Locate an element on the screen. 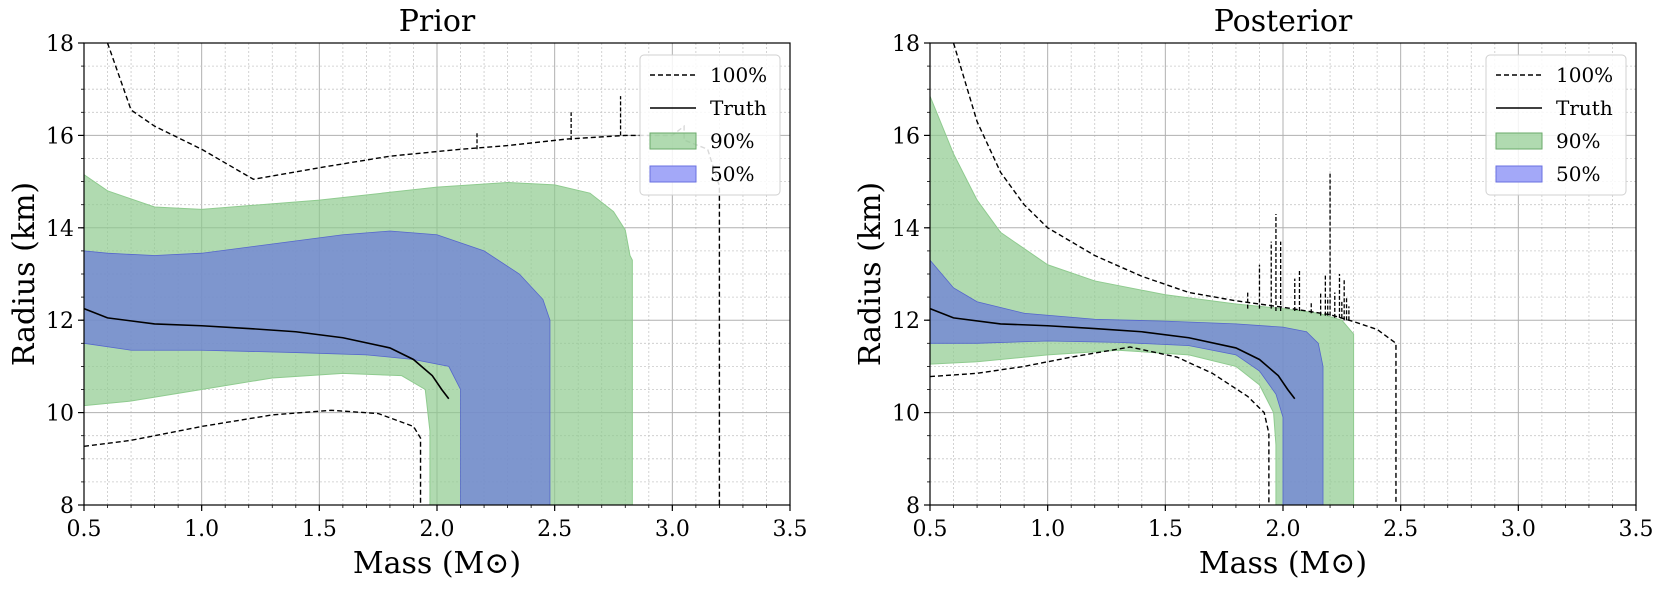 This screenshot has width=1661, height=590. posterior-legend: 100% Truth 90% 50% is located at coordinates (1556, 125).